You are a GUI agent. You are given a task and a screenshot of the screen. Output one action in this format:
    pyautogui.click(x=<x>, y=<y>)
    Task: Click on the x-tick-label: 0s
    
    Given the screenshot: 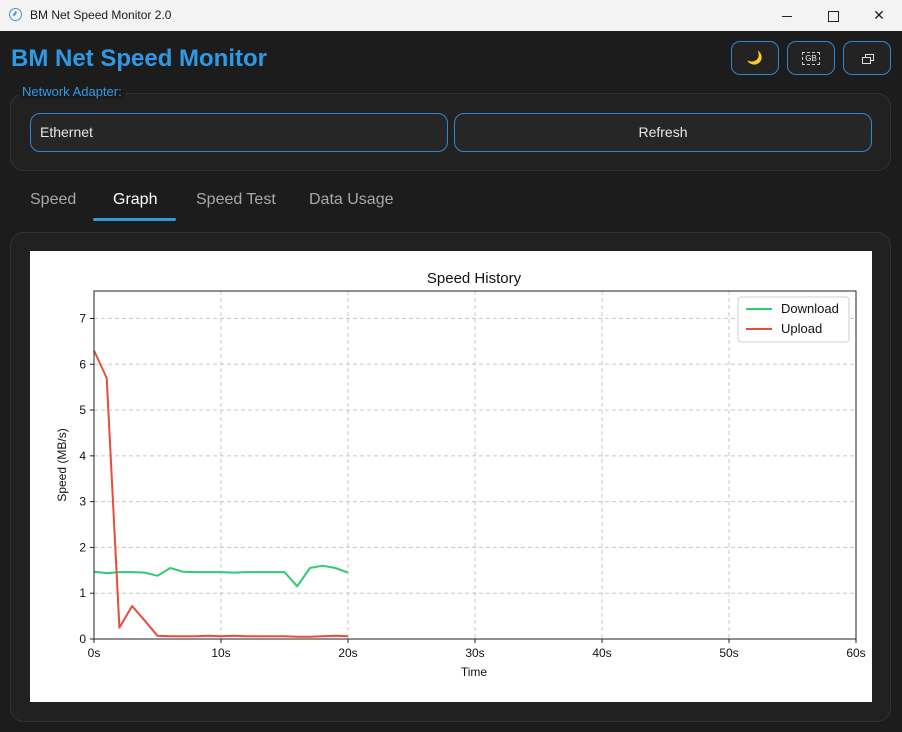 What is the action you would take?
    pyautogui.click(x=94, y=653)
    